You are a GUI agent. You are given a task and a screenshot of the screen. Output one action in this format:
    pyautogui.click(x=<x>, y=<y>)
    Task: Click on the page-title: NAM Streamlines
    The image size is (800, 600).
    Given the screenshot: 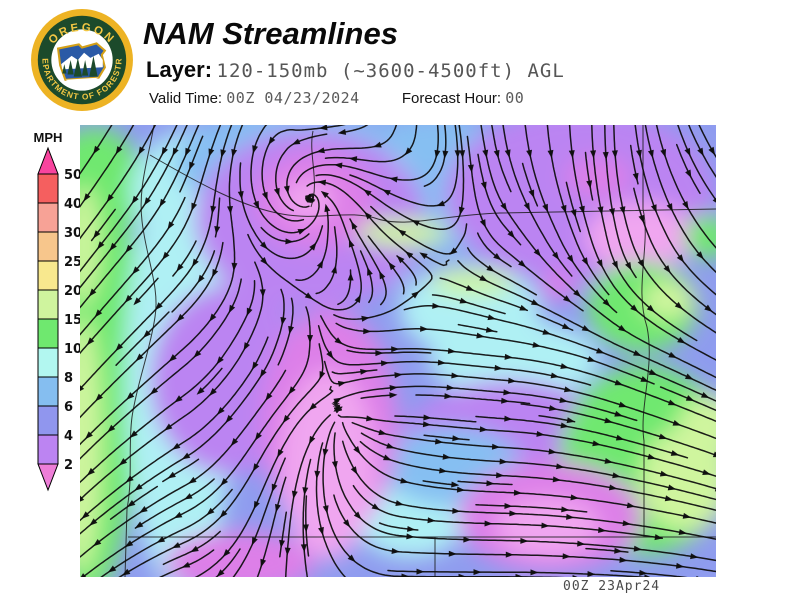 What is the action you would take?
    pyautogui.click(x=270, y=33)
    